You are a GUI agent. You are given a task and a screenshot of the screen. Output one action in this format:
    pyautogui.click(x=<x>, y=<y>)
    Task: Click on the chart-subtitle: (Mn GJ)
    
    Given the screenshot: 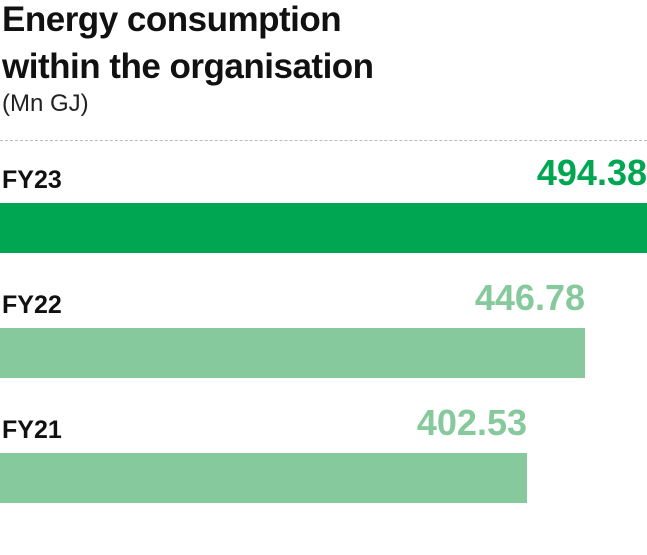 What is the action you would take?
    pyautogui.click(x=45, y=103)
    